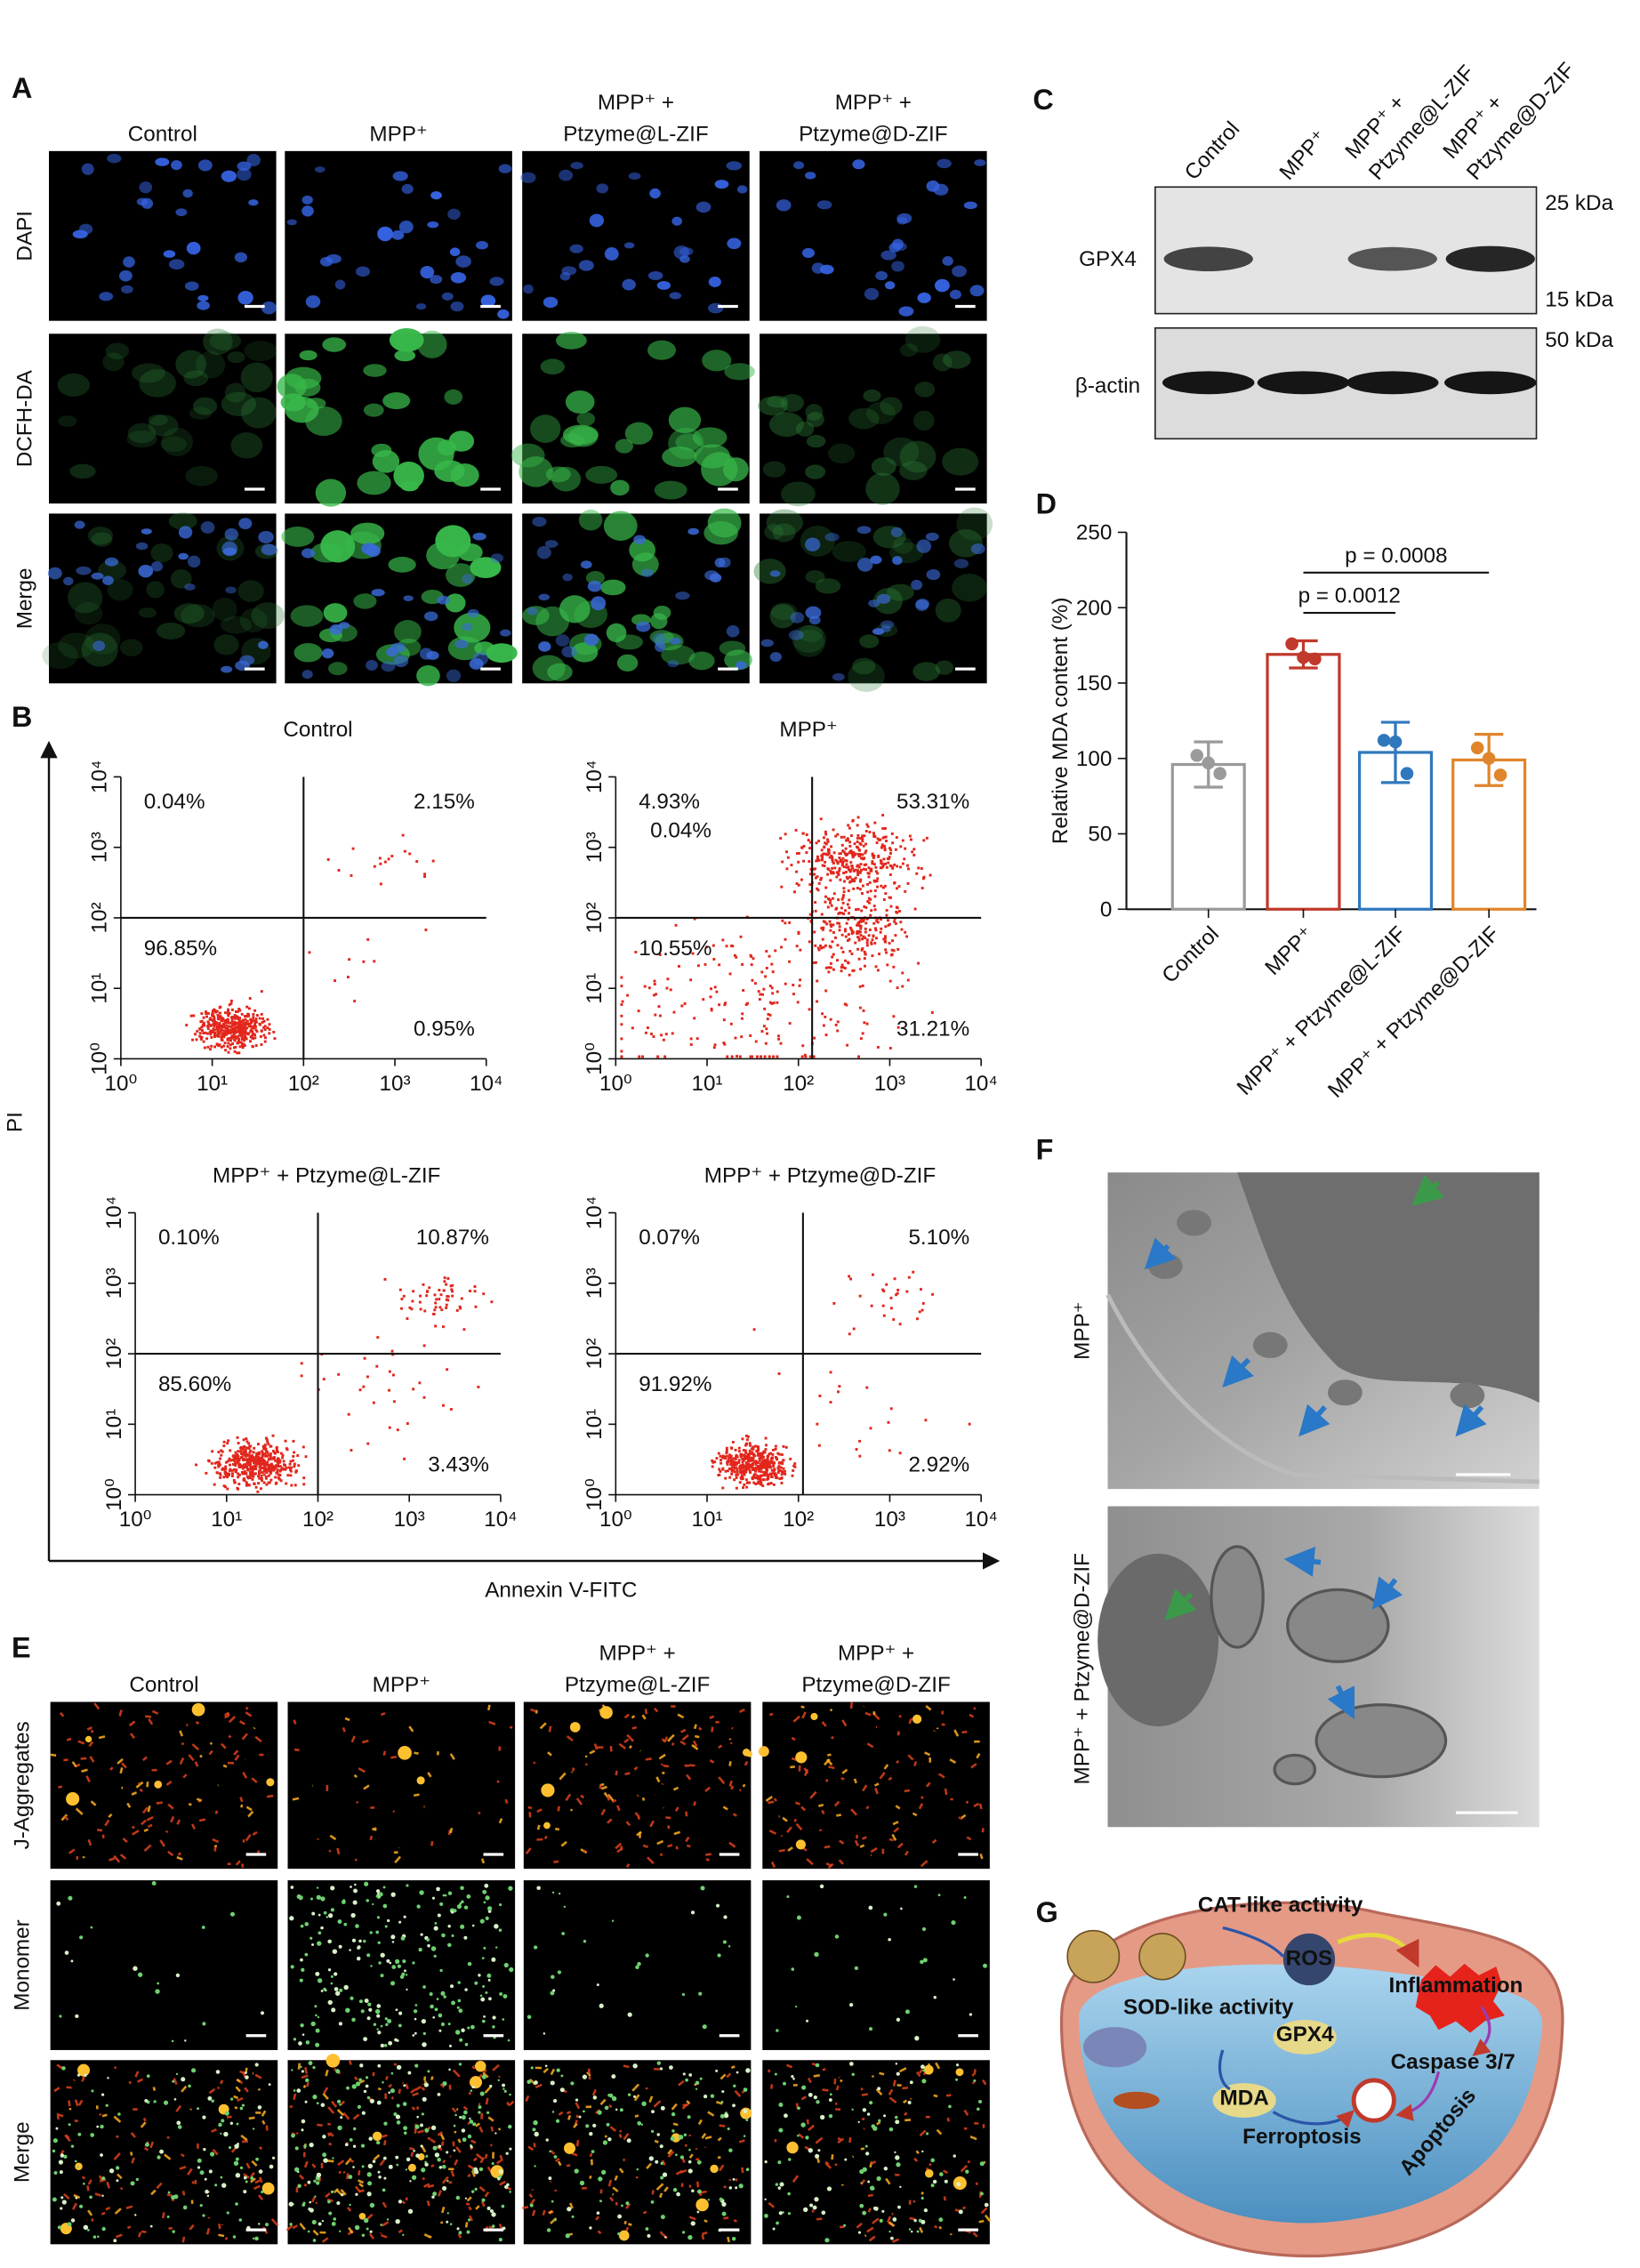  What do you see at coordinates (1094, 759) in the screenshot?
I see `y-tick-label: 100` at bounding box center [1094, 759].